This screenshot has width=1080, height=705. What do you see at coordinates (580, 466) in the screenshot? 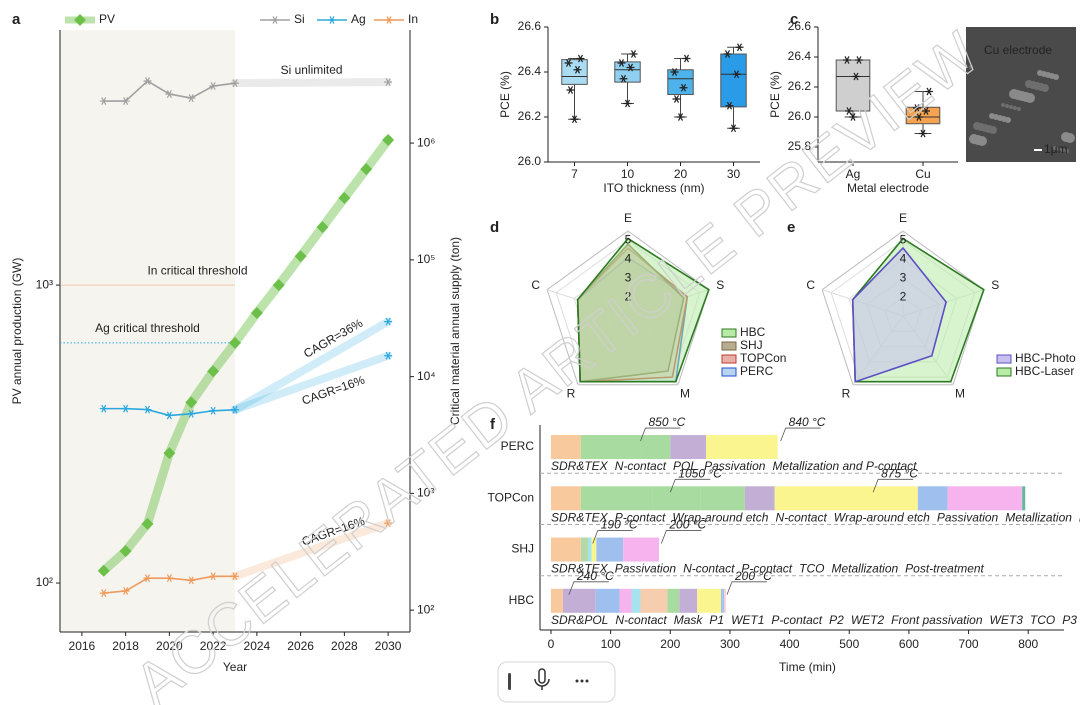
I see `step-label: SDR&TEX` at bounding box center [580, 466].